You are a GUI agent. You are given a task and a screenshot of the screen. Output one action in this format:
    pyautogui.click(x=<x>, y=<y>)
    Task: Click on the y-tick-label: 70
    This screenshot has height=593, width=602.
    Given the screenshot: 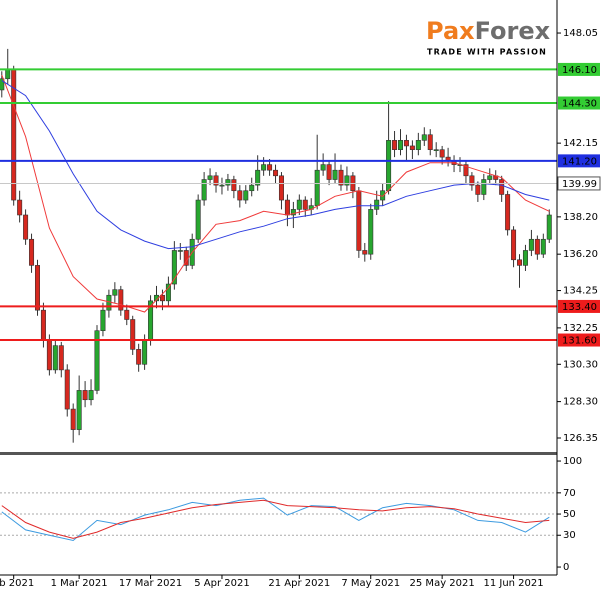 What is the action you would take?
    pyautogui.click(x=569, y=493)
    